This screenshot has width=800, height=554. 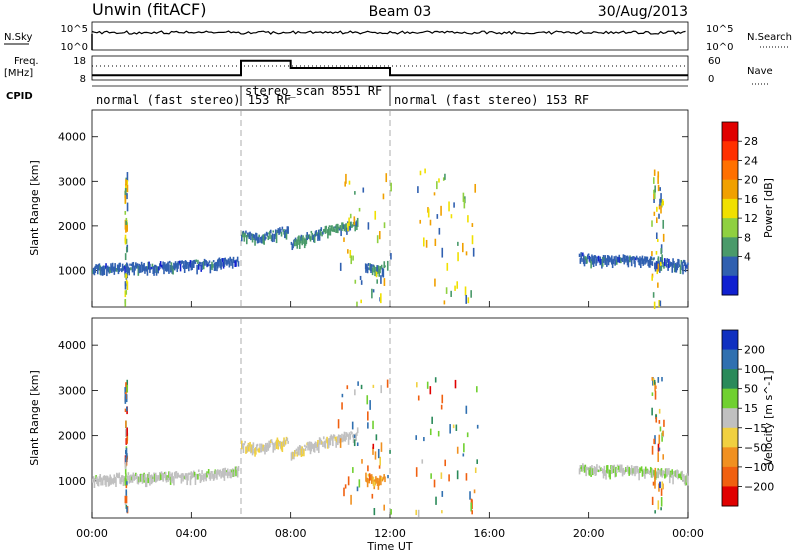 What do you see at coordinates (18, 37) in the screenshot?
I see `nsky-label: N.Sky` at bounding box center [18, 37].